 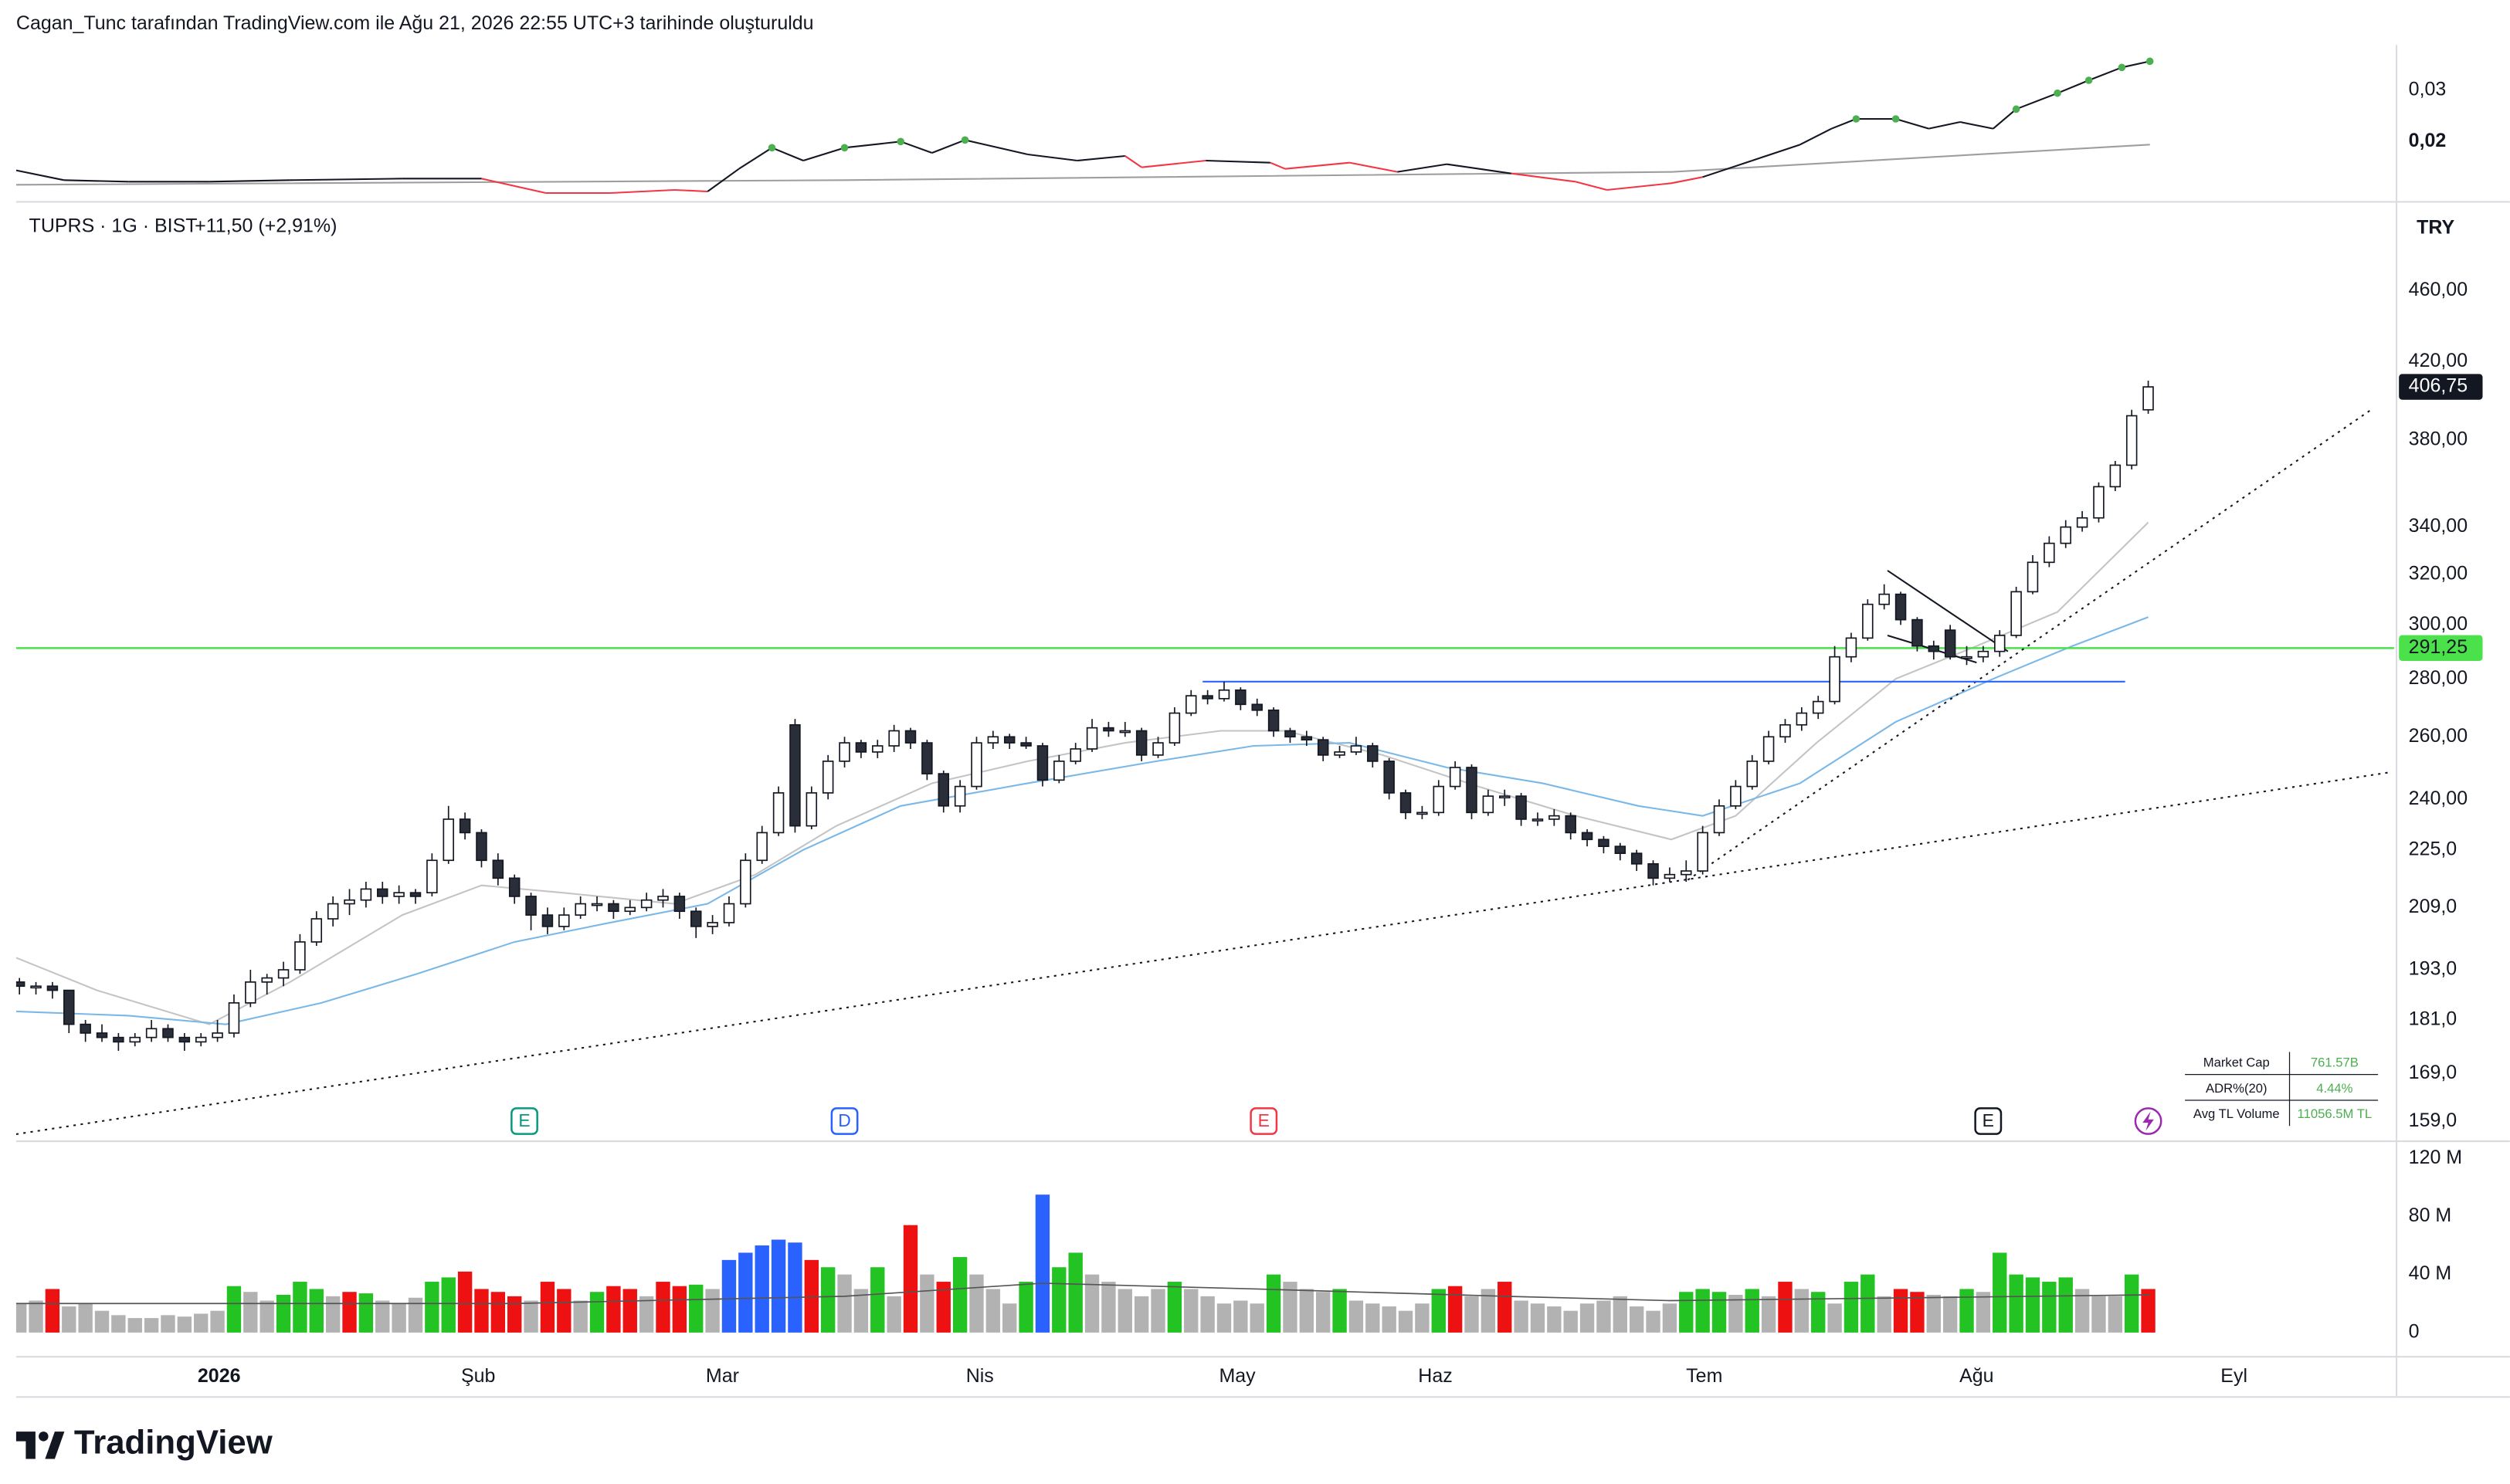 What do you see at coordinates (2438, 736) in the screenshot?
I see `y-tick-label: 260,00` at bounding box center [2438, 736].